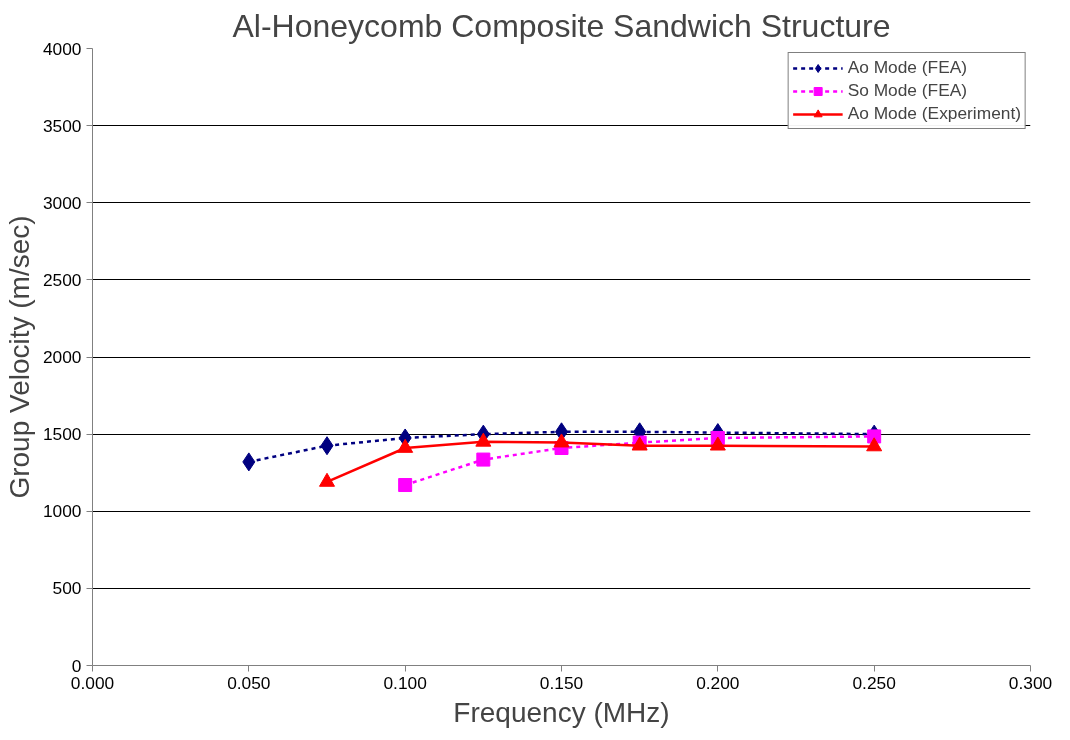 The width and height of the screenshot is (1070, 740). Describe the element at coordinates (62, 48) in the screenshot. I see `y-tick-label: 4000` at that location.